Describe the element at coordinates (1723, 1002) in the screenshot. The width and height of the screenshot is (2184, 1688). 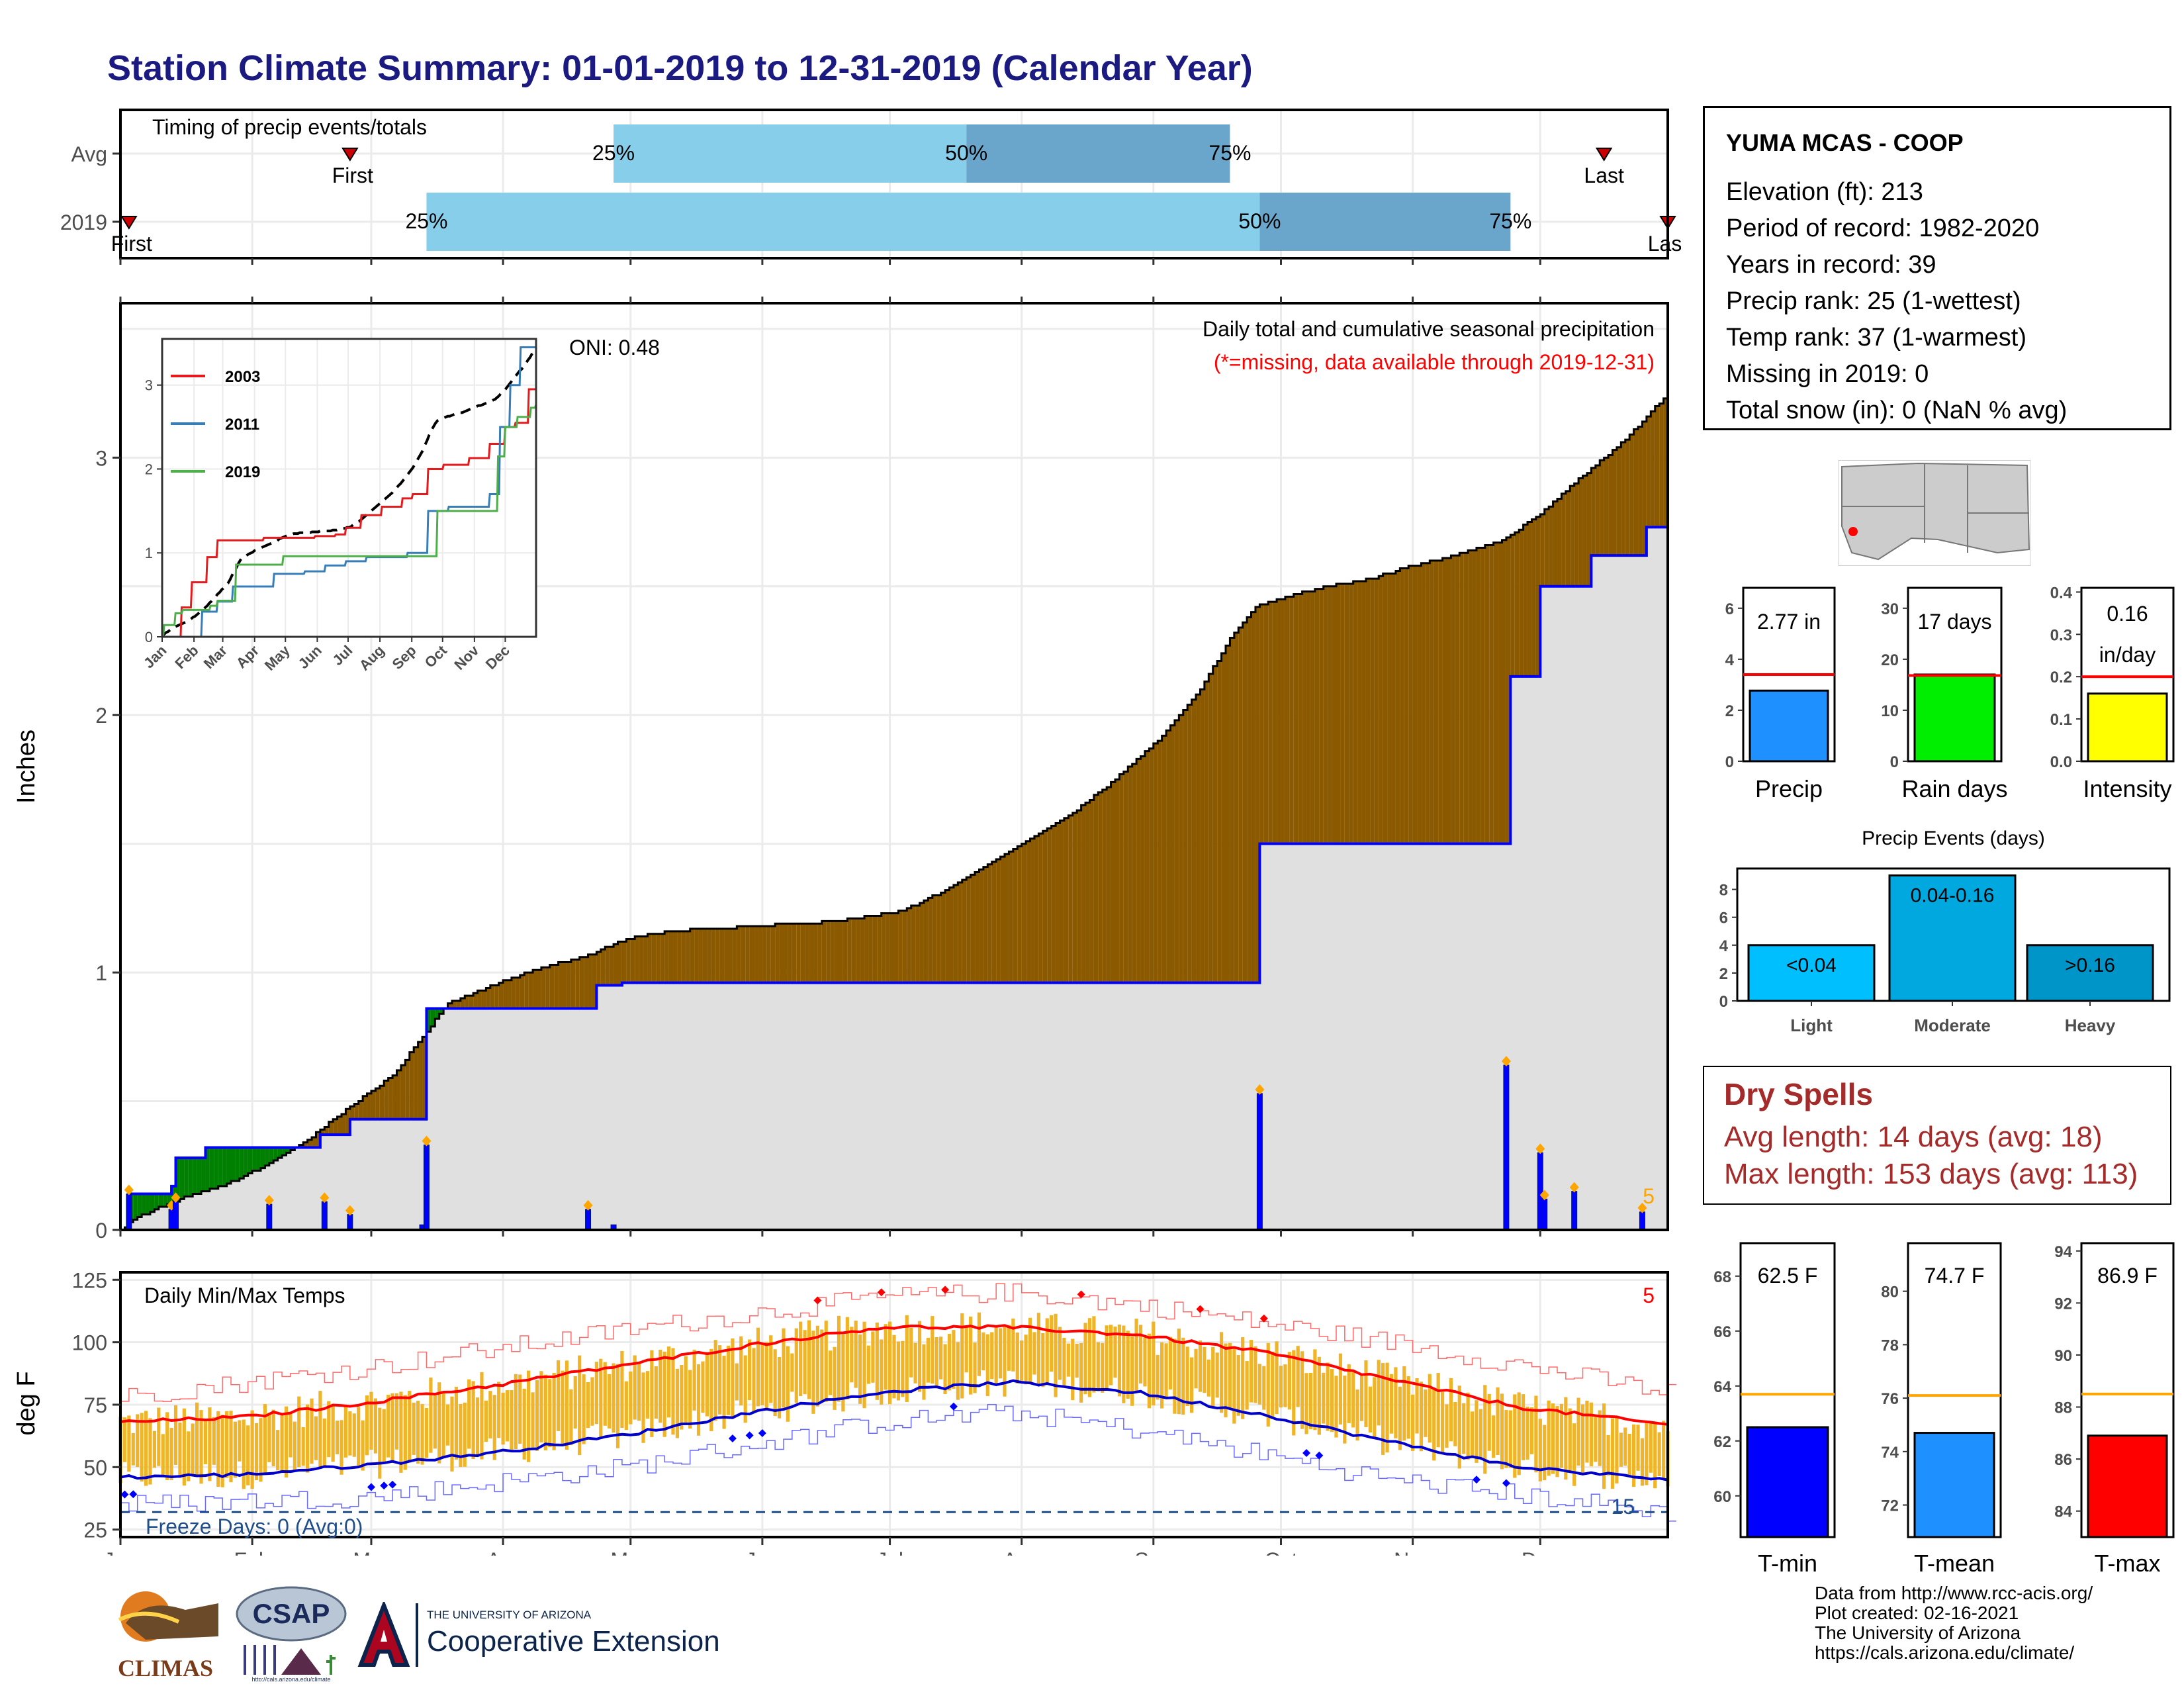
I see `events-ytick-label: 0` at that location.